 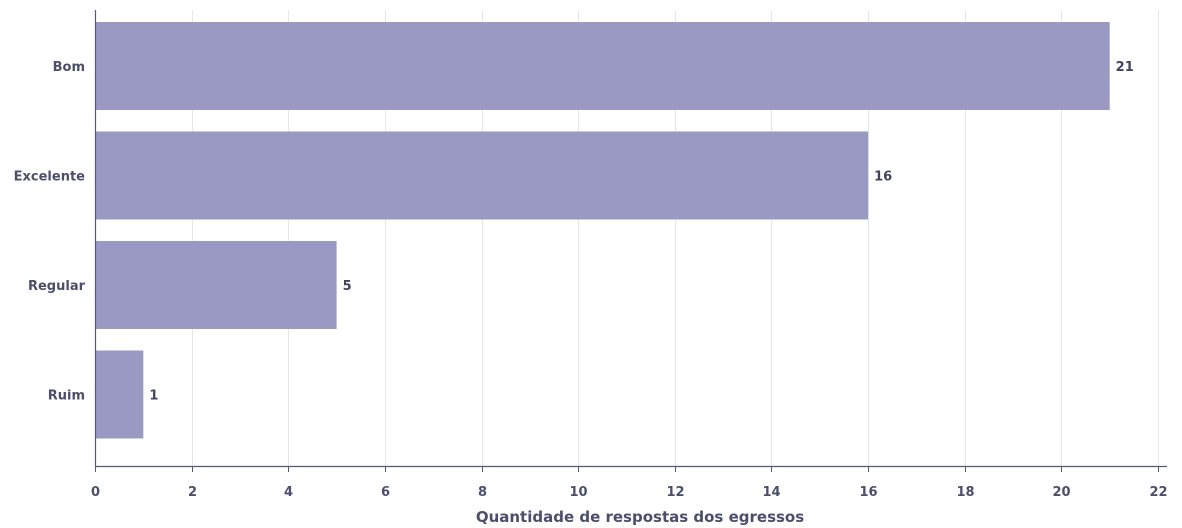 What do you see at coordinates (482, 175) in the screenshot?
I see `bar-excelente` at bounding box center [482, 175].